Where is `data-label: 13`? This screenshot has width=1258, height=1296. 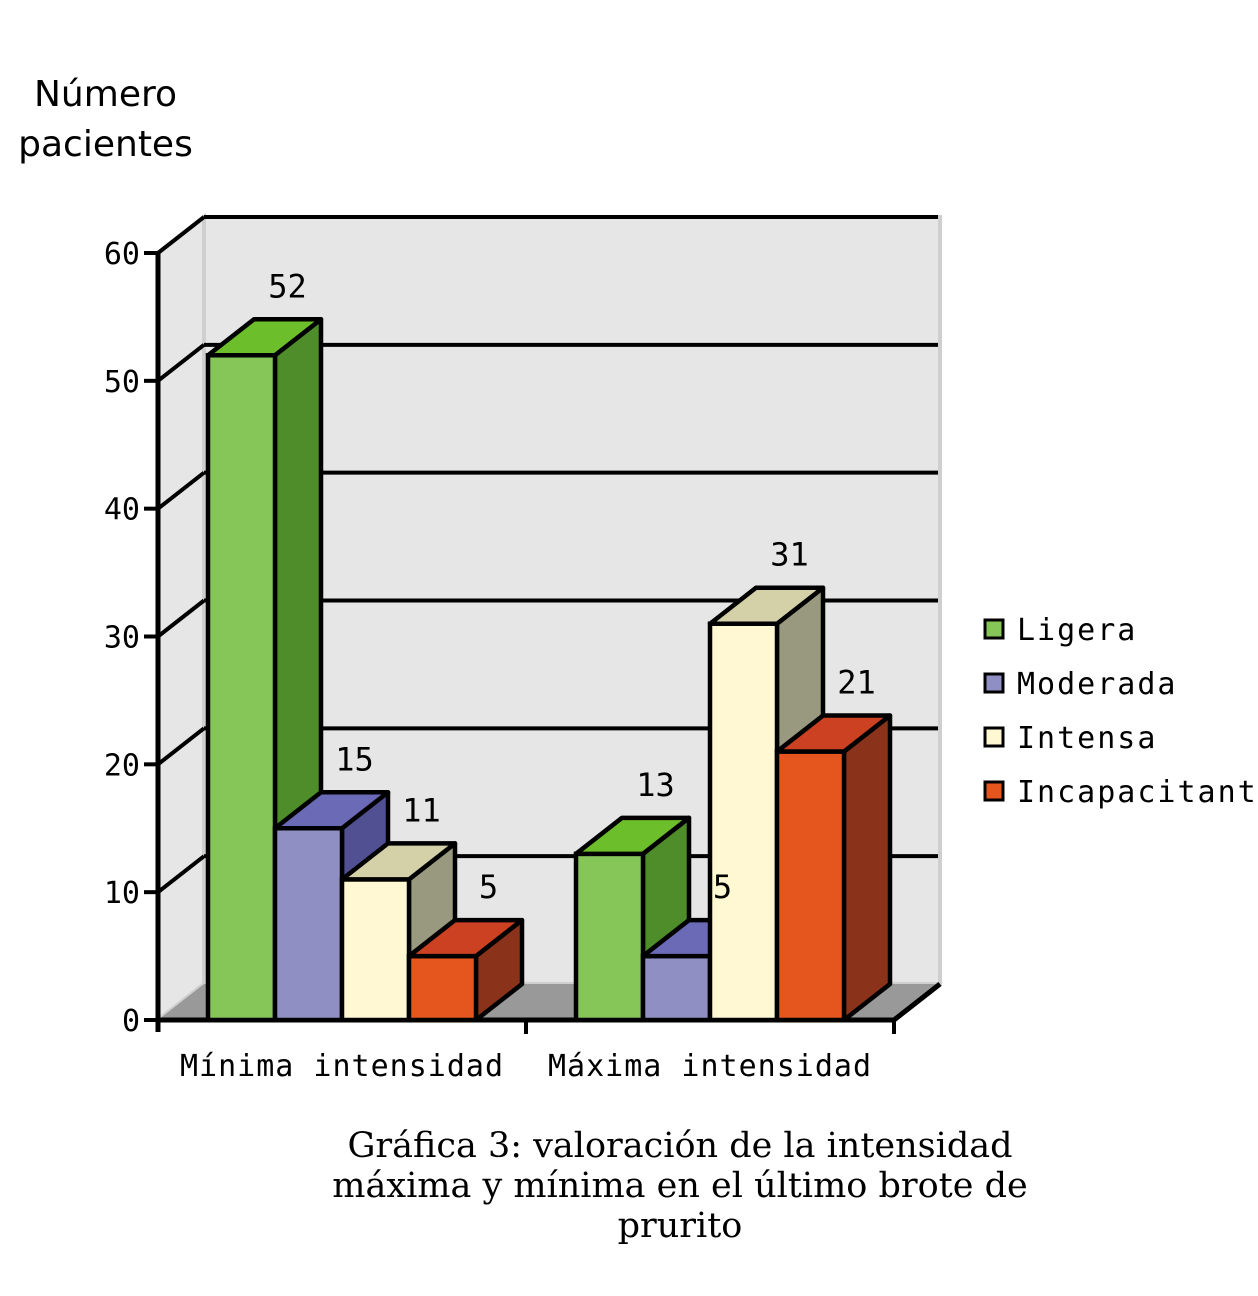 data-label: 13 is located at coordinates (655, 785).